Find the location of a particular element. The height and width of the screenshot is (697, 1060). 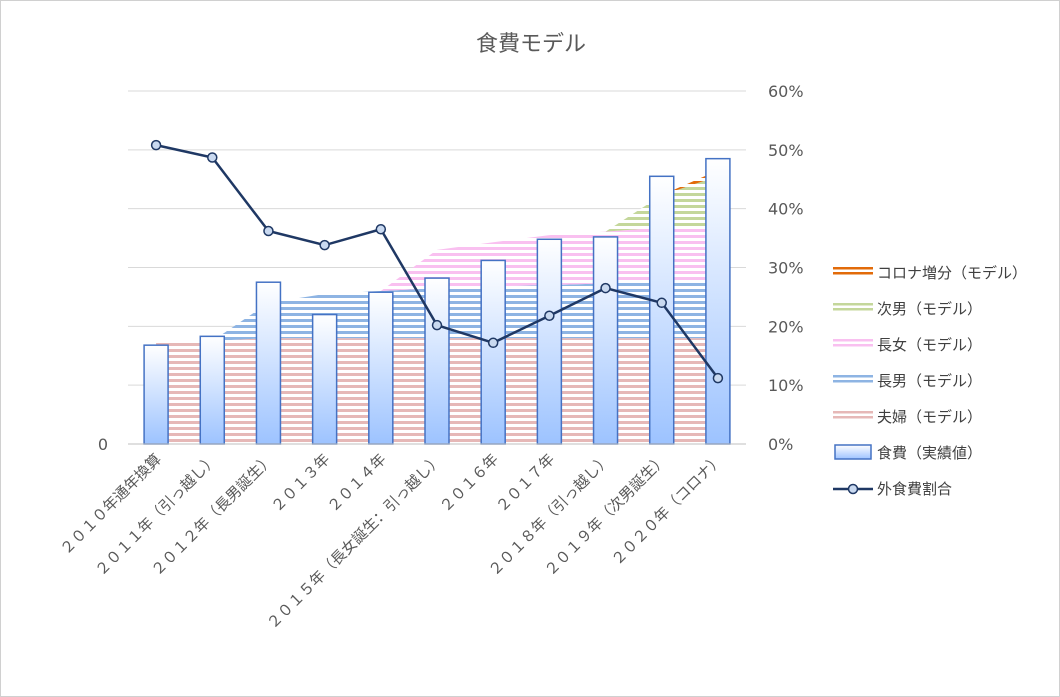

legend-label: 長男（モデル） is located at coordinates (929, 381).